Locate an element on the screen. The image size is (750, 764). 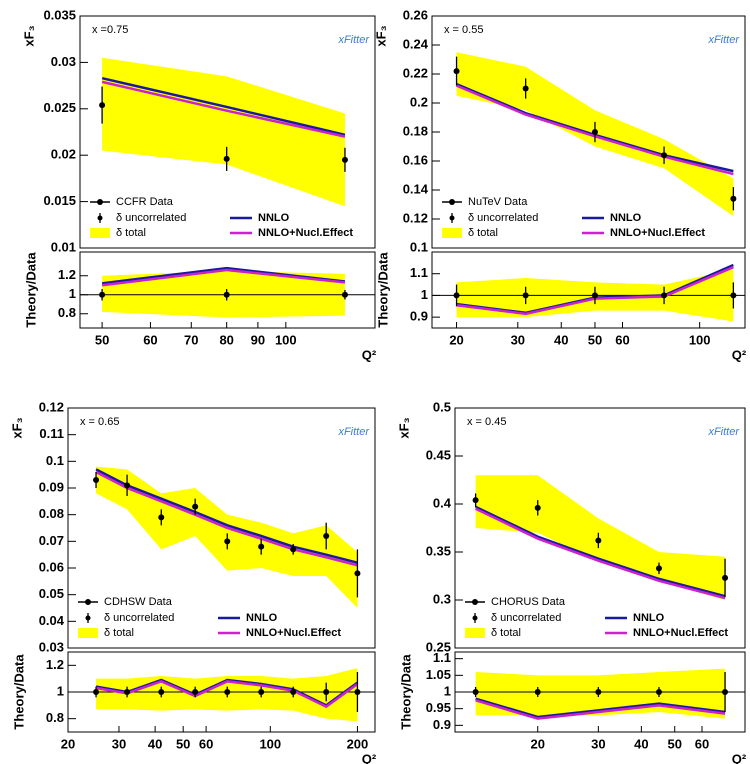
y-tick-label: 0.05 is located at coordinates (51, 593).